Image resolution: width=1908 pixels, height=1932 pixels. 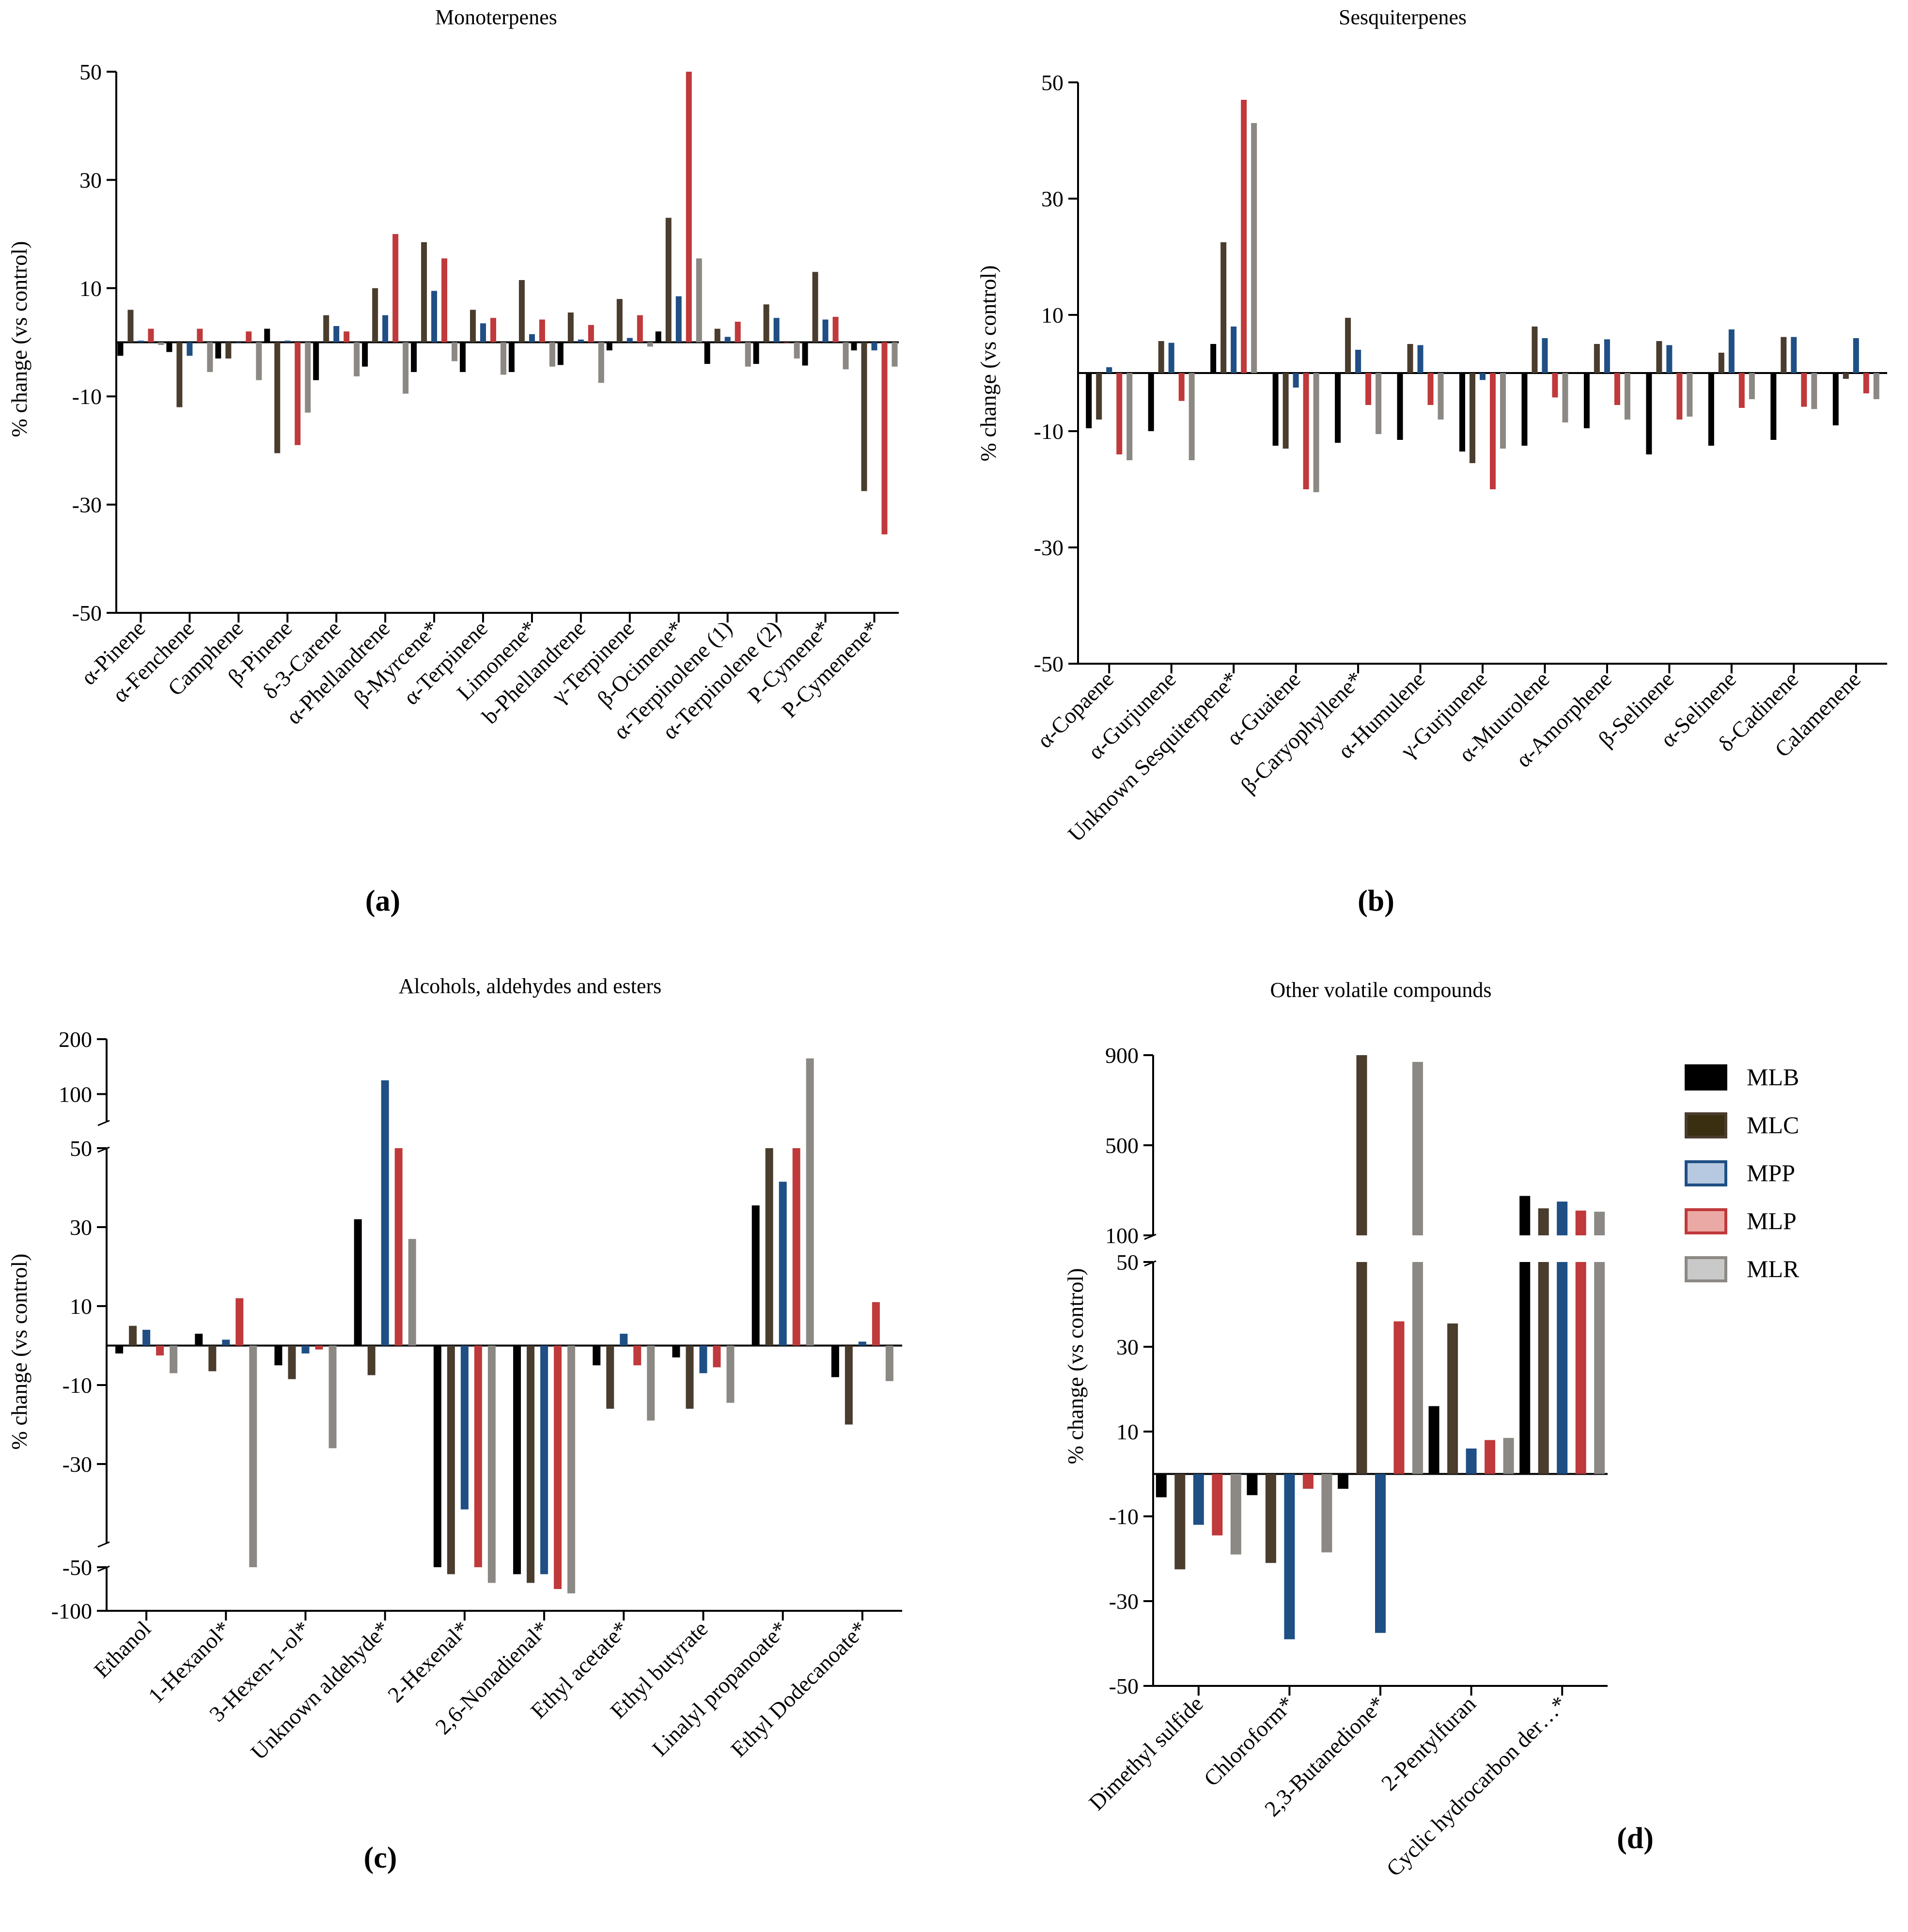 What do you see at coordinates (1490, 1457) in the screenshot?
I see `bar-2-pentylfuran-mlp` at bounding box center [1490, 1457].